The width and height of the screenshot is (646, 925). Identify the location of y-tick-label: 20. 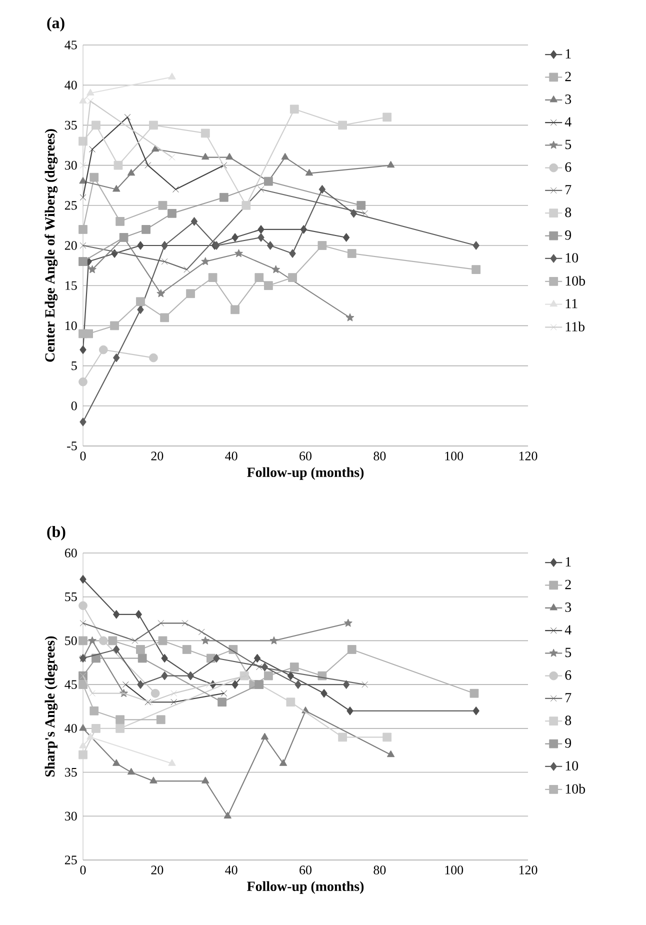
(70, 245).